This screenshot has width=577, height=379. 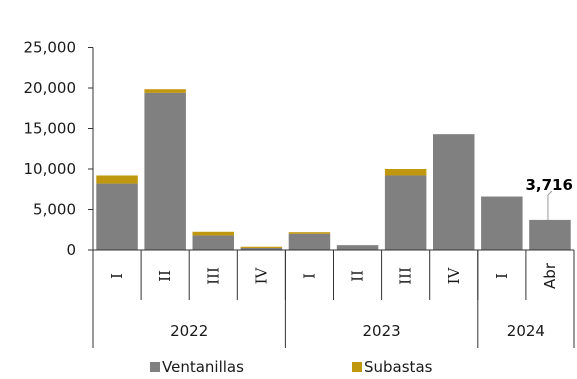 What do you see at coordinates (54, 210) in the screenshot?
I see `y-tick-label: 5,000` at bounding box center [54, 210].